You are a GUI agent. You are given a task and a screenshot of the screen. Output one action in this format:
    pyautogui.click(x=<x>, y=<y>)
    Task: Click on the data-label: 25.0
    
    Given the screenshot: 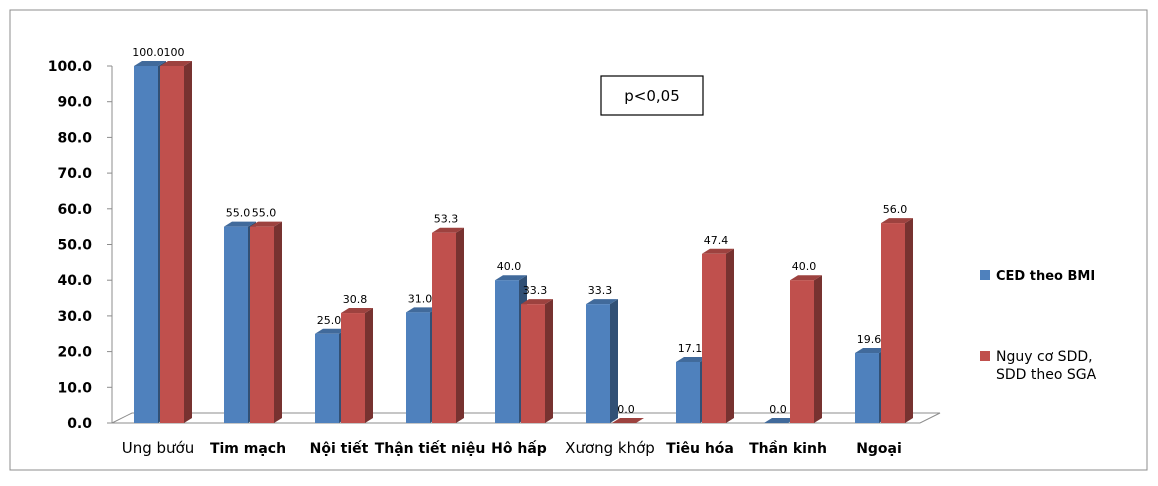 What is the action you would take?
    pyautogui.click(x=329, y=320)
    